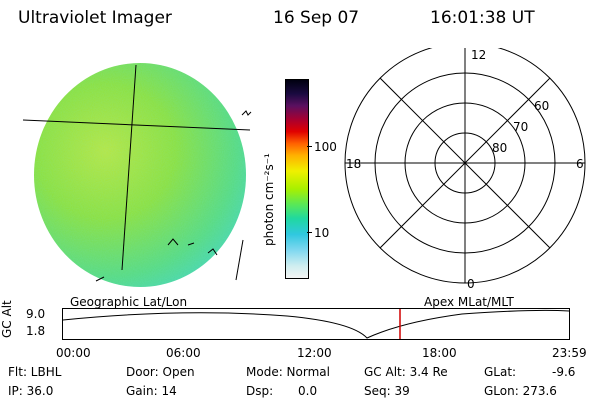 The image size is (600, 400). Describe the element at coordinates (31, 391) in the screenshot. I see `ip-status: IP: 36.0` at that location.